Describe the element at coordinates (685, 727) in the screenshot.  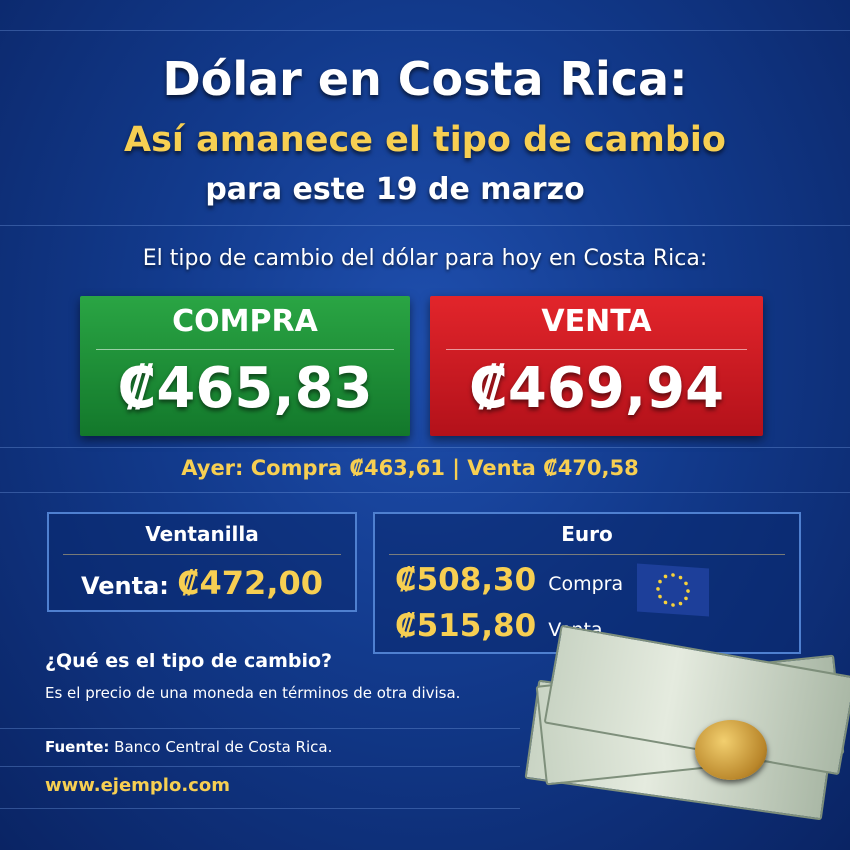
I see `money-image` at that location.